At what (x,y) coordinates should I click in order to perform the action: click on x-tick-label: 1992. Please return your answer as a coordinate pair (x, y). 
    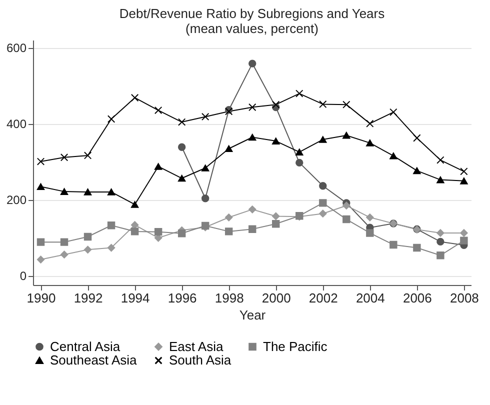
    Looking at the image, I should click on (88, 298).